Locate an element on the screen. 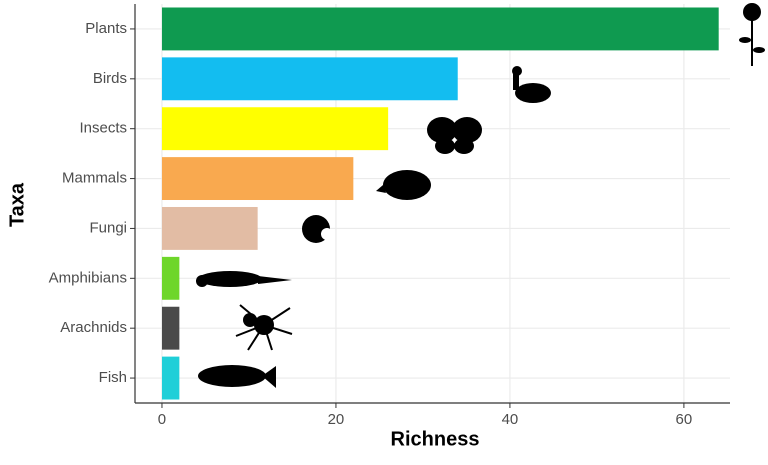  fungus-icon is located at coordinates (317, 229).